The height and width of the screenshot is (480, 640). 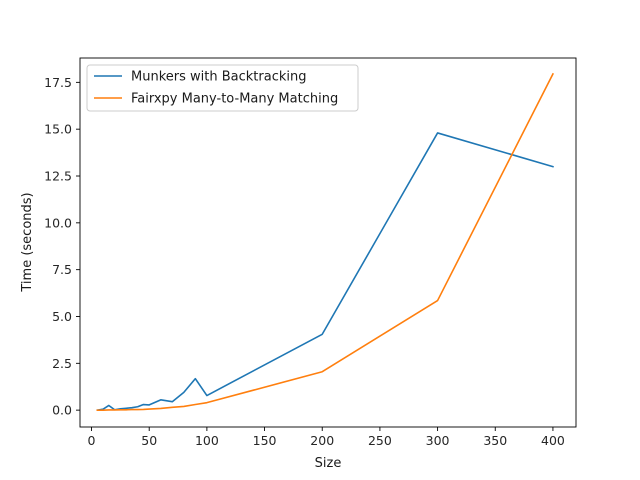 I want to click on x-tick-label: 200, so click(x=322, y=440).